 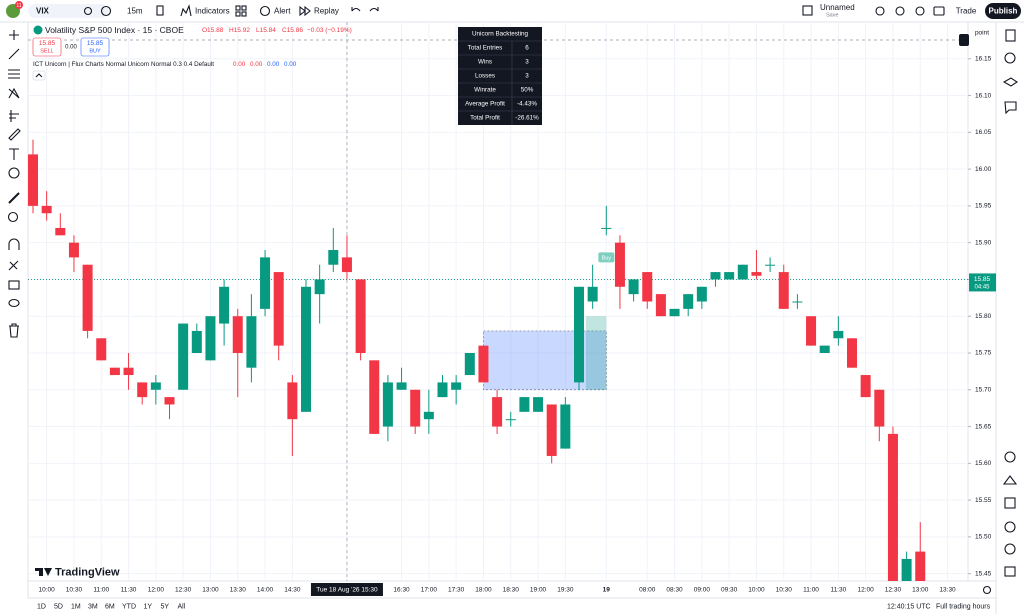 What do you see at coordinates (14, 244) in the screenshot?
I see `magnet-tool` at bounding box center [14, 244].